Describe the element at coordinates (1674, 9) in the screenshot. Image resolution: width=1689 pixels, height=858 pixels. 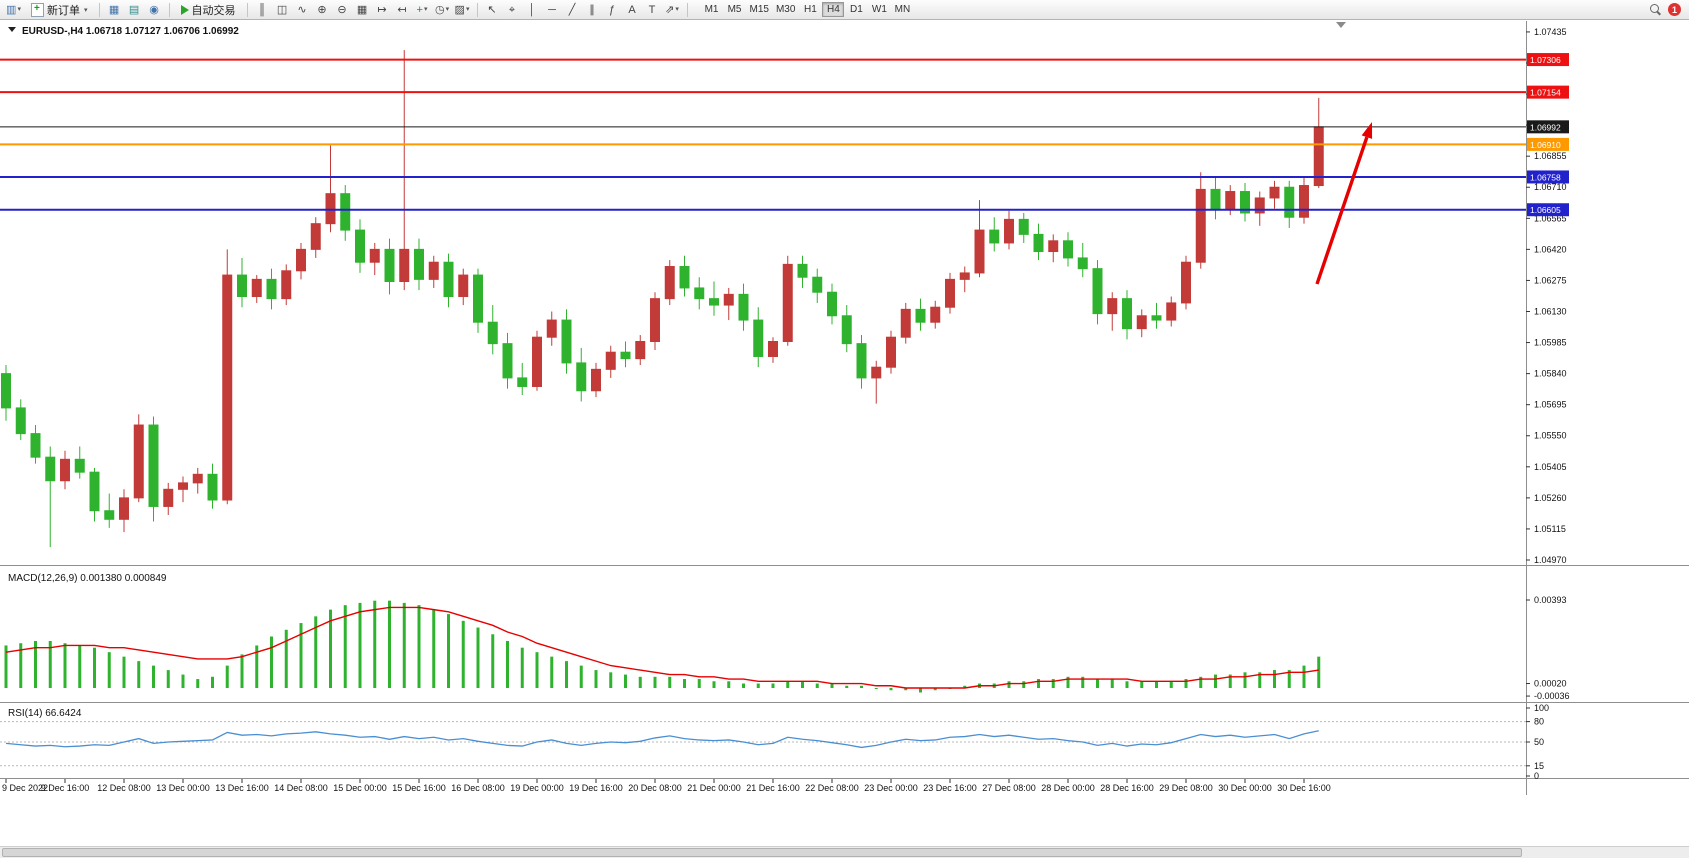
I see `notification-badge: 1` at that location.